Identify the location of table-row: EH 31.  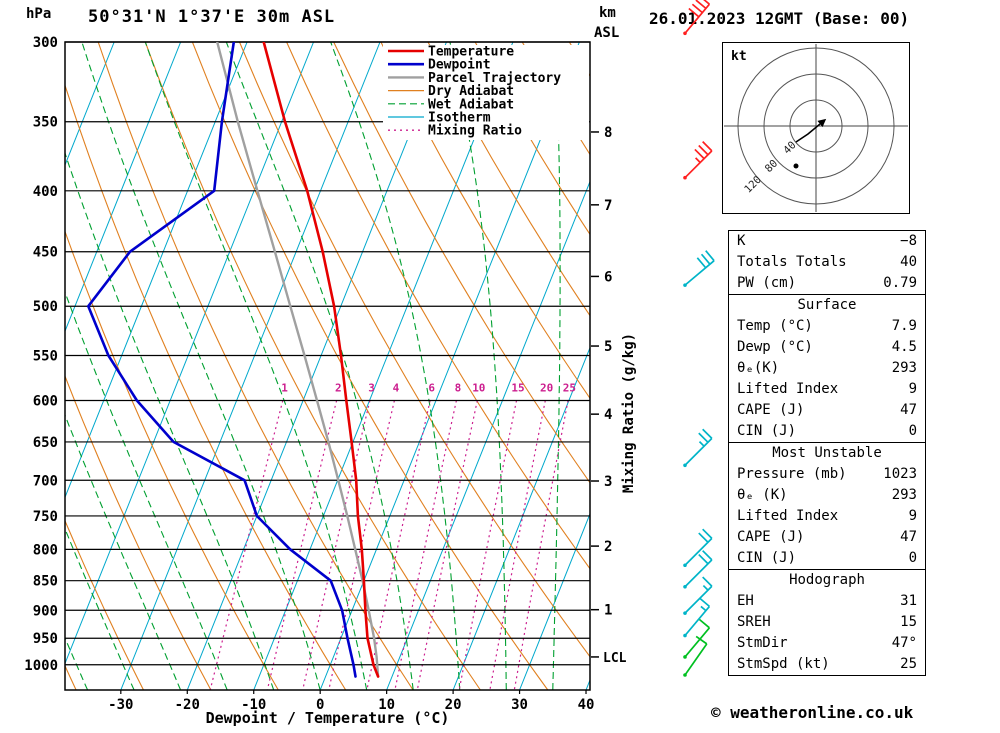
(827, 601).